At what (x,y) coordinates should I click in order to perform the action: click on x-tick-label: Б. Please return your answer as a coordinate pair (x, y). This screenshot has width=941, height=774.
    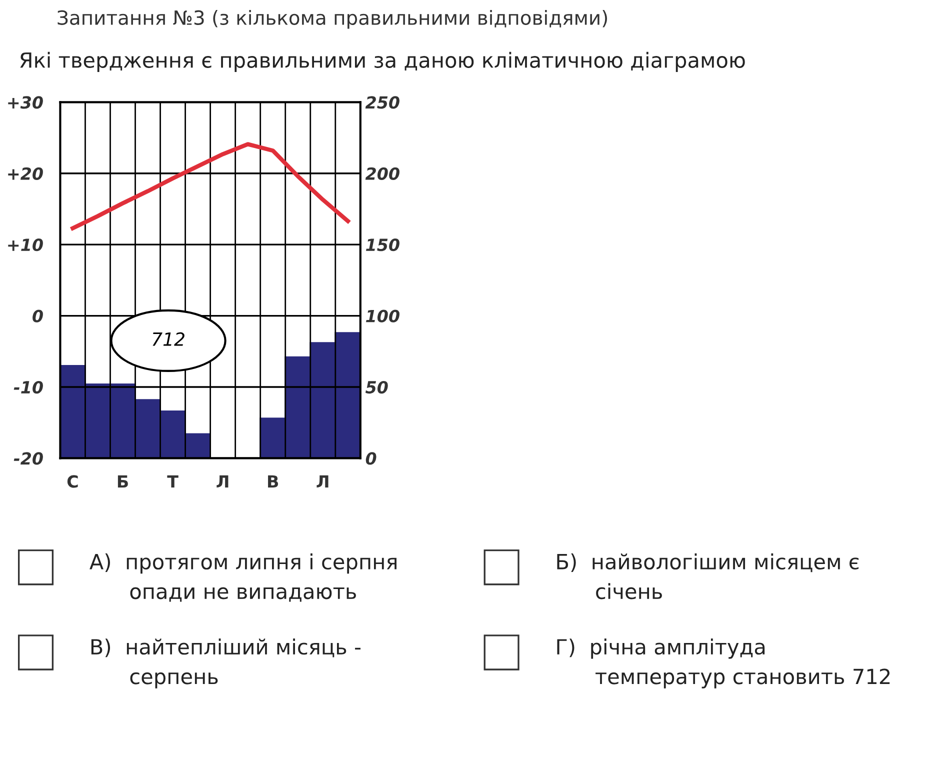
    Looking at the image, I should click on (123, 481).